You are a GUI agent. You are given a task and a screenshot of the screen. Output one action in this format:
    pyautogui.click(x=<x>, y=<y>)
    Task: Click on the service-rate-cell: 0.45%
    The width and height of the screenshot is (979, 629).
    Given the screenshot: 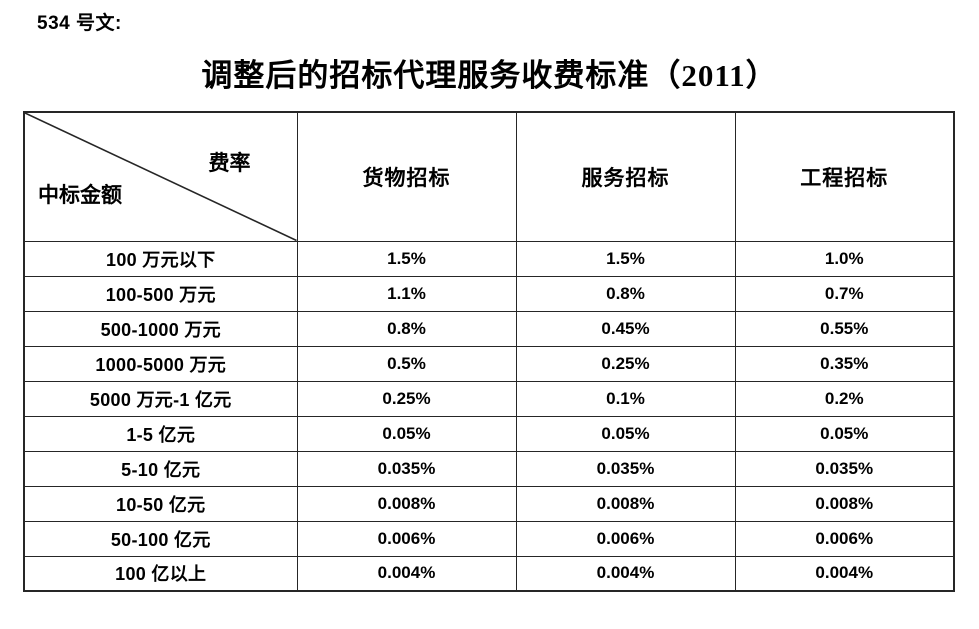 What is the action you would take?
    pyautogui.click(x=625, y=328)
    